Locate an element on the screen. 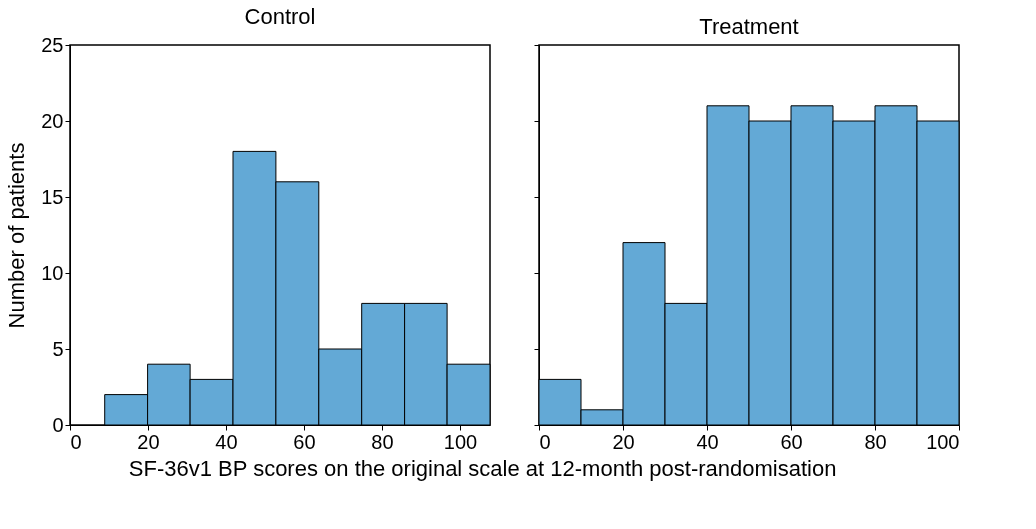 The height and width of the screenshot is (529, 1036). chart-title: Control is located at coordinates (280, 16).